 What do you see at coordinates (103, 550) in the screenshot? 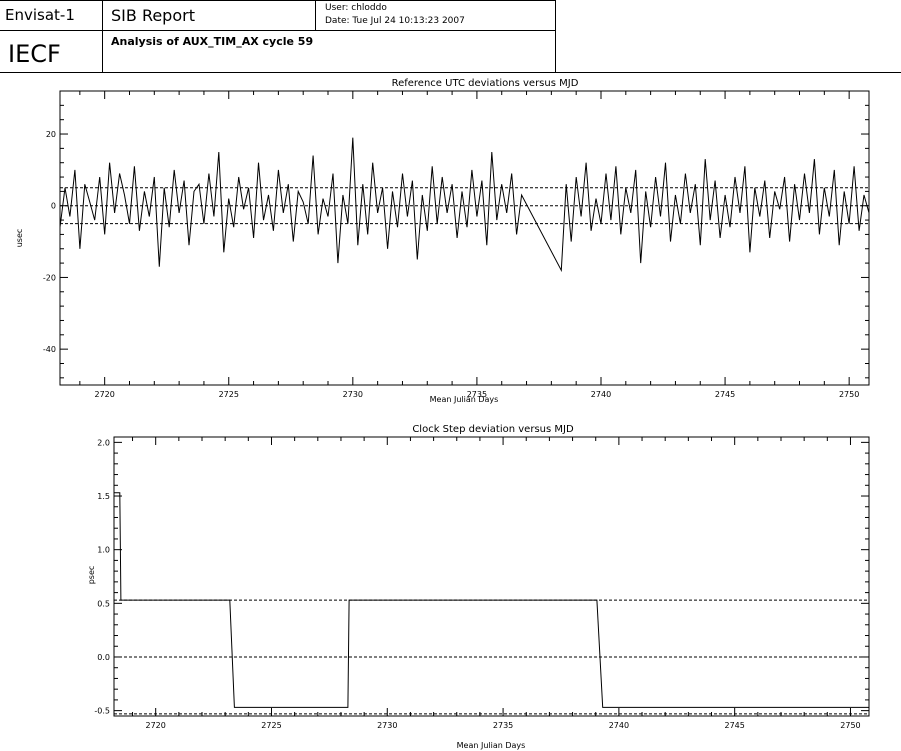
I see `y-tick-label: 1.0` at bounding box center [103, 550].